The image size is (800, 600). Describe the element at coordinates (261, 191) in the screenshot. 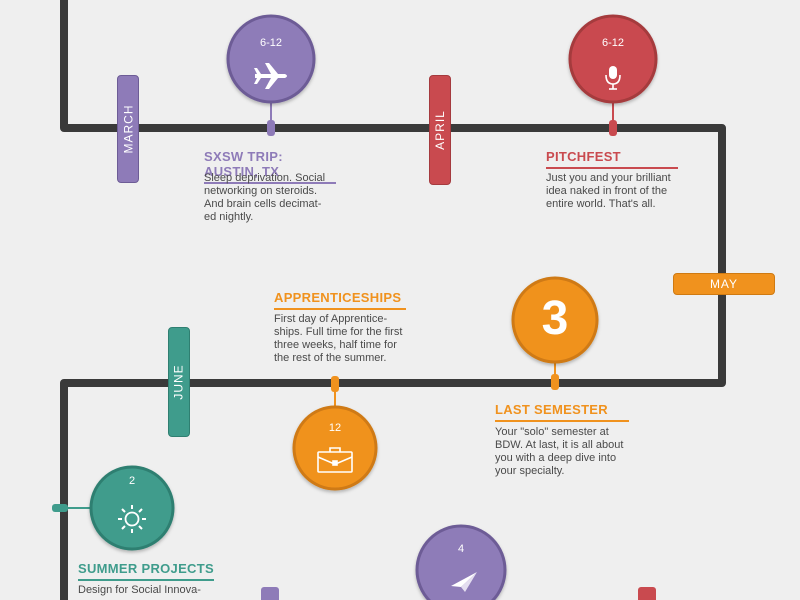

I see `text-line: networking on steroids.` at that location.